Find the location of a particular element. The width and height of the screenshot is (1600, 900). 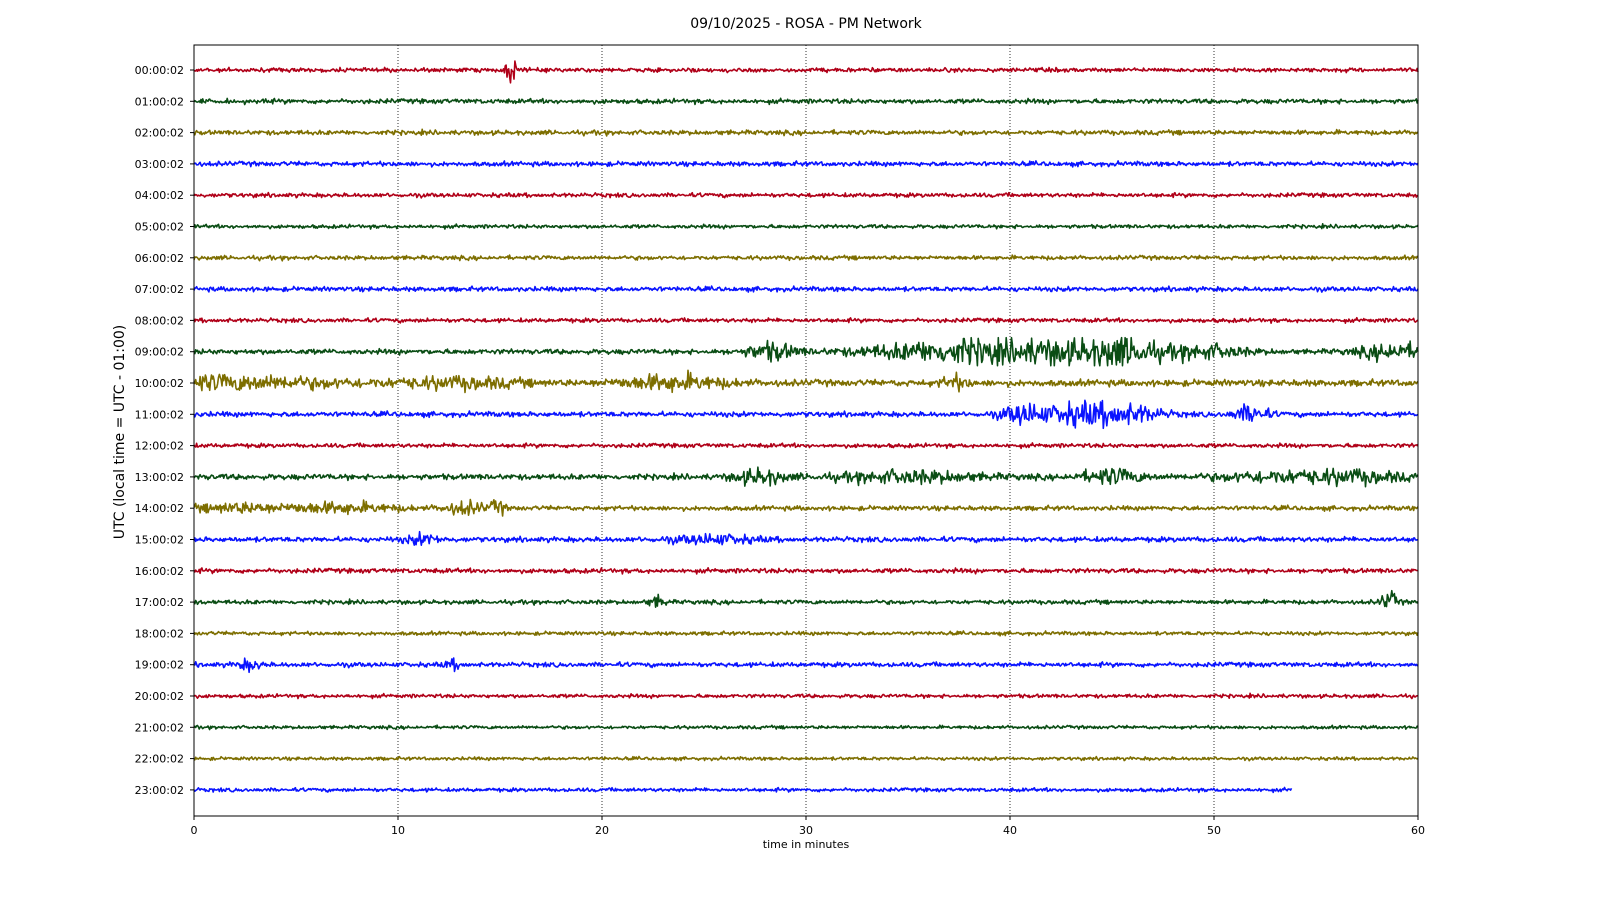

x-tick-label: 60 is located at coordinates (1418, 830).